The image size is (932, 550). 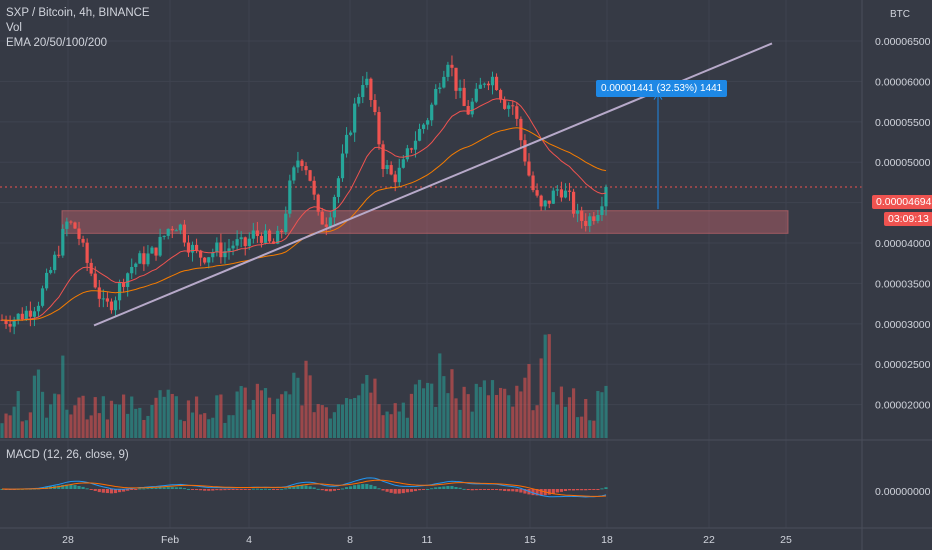 I want to click on macd-tick-label: 0.00000000, so click(x=903, y=492).